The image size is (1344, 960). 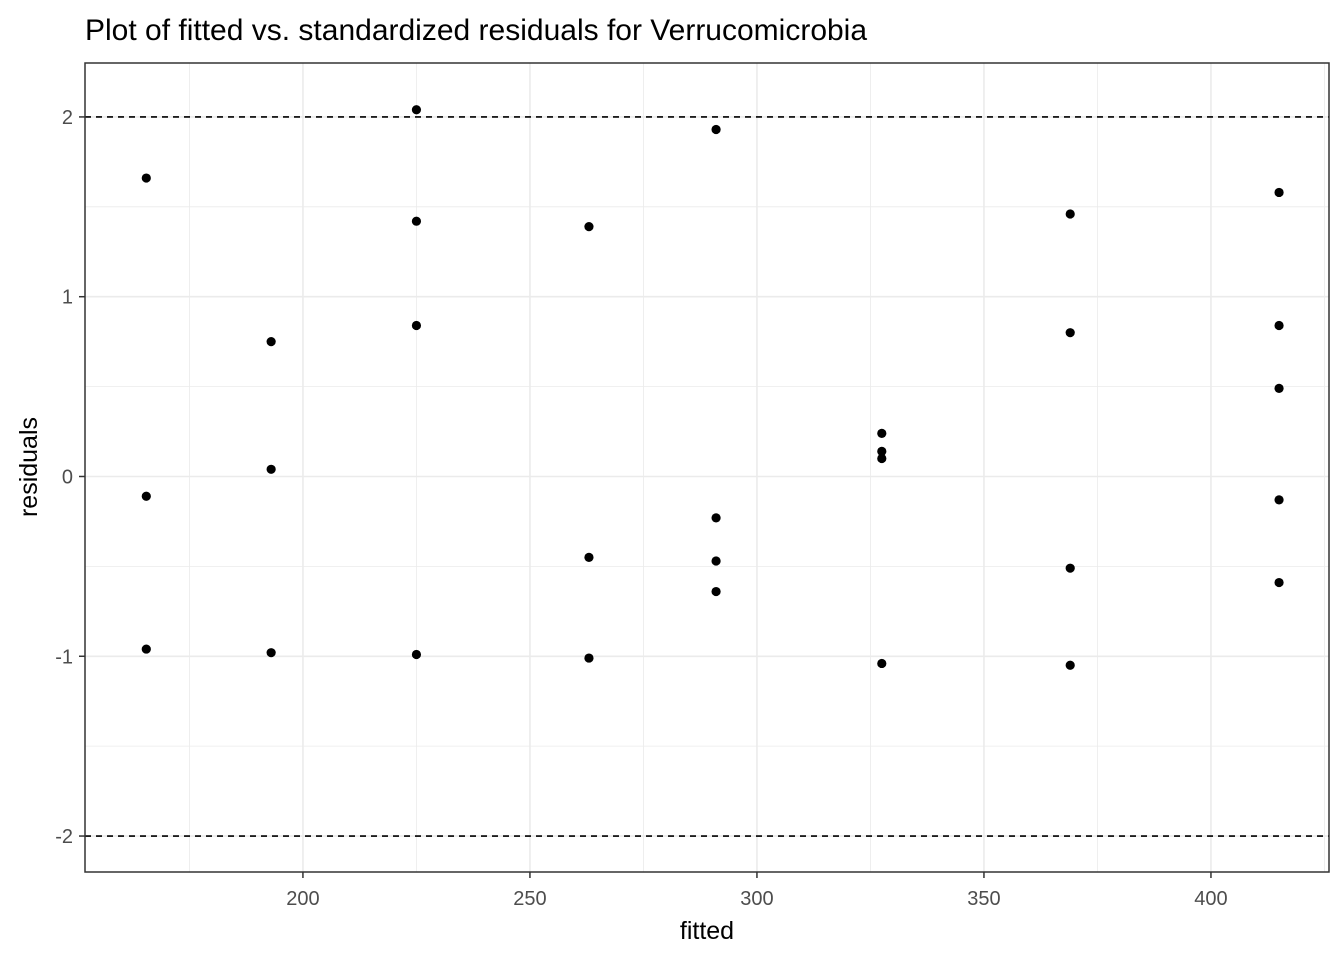 I want to click on x-tick-label: 400, so click(x=1210, y=899).